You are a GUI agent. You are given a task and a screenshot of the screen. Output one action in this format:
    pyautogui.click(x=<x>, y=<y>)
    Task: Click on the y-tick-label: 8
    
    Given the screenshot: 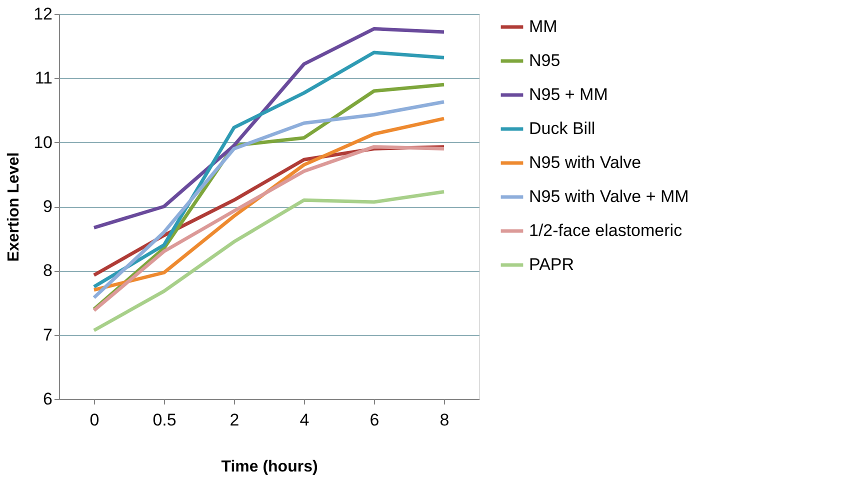 What is the action you would take?
    pyautogui.click(x=47, y=270)
    